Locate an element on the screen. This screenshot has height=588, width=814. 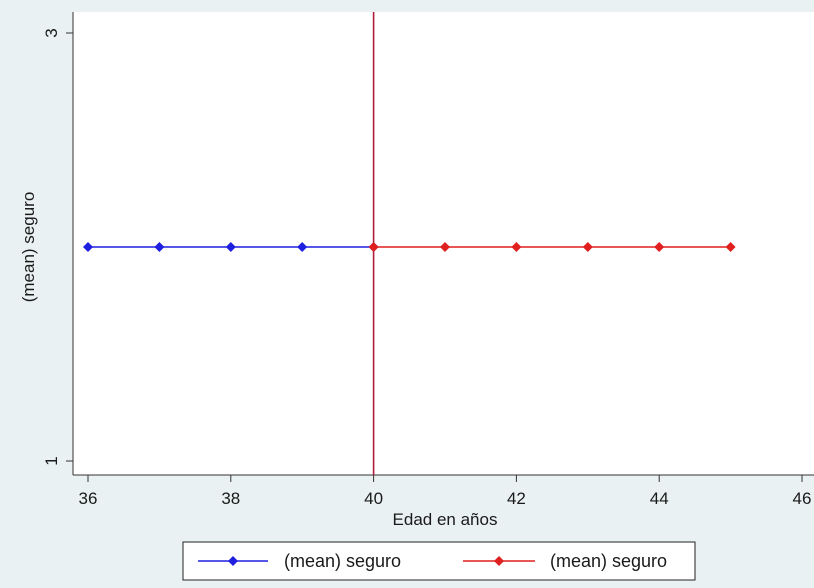
legend-label-1: (mean) seguro is located at coordinates (342, 561).